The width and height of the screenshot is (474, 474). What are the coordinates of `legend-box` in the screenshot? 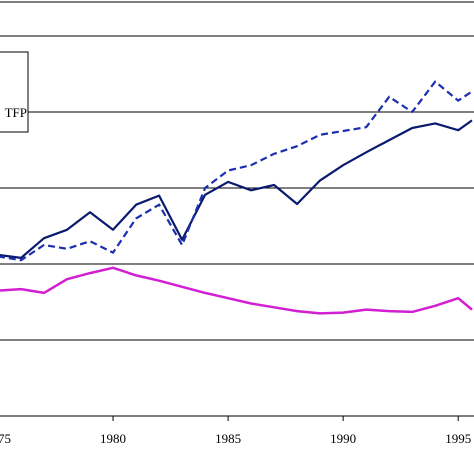 It's located at (14, 92).